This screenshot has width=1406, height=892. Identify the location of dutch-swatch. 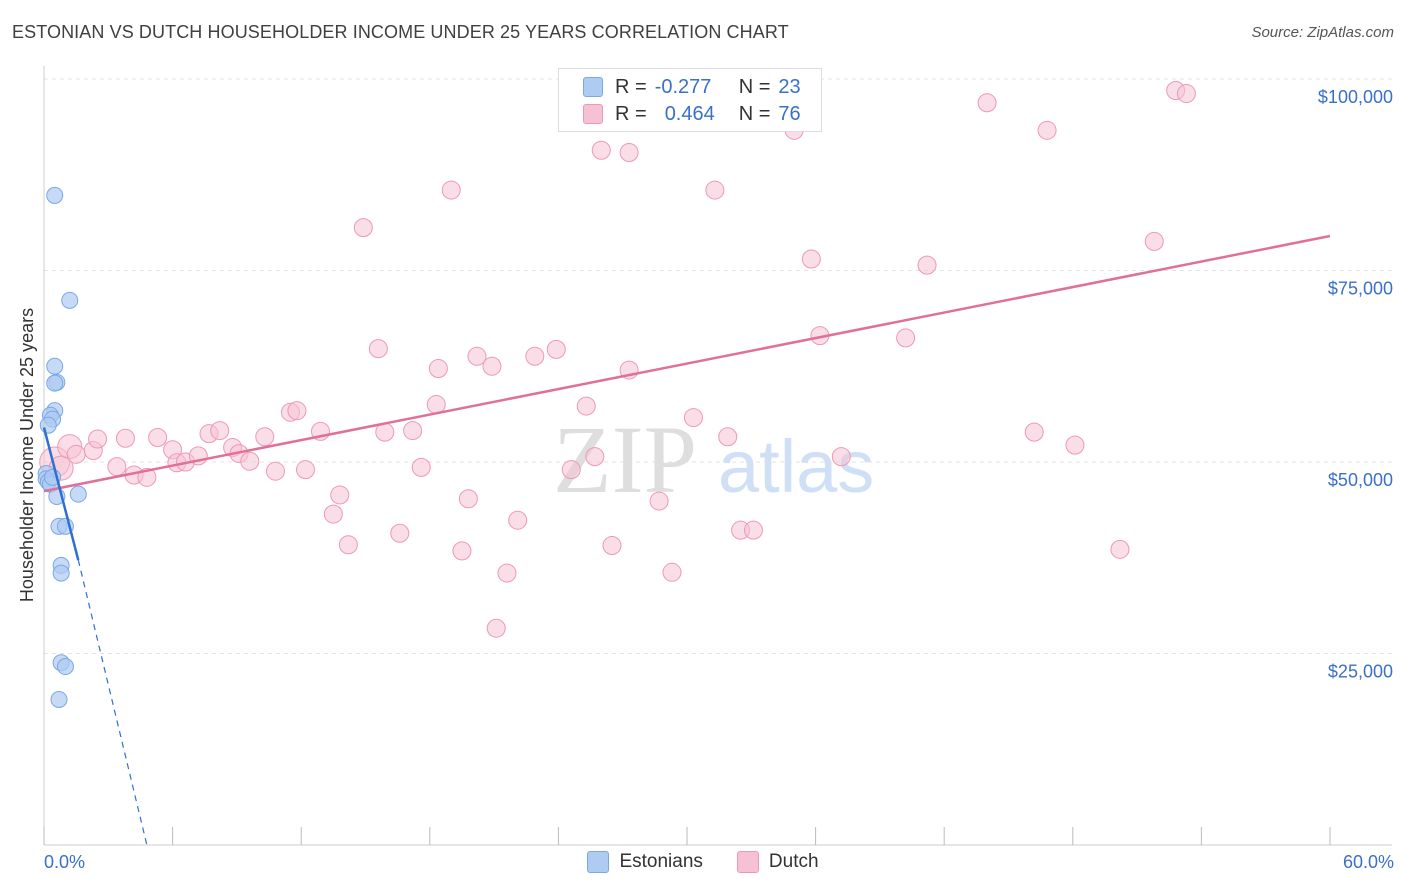
(593, 114).